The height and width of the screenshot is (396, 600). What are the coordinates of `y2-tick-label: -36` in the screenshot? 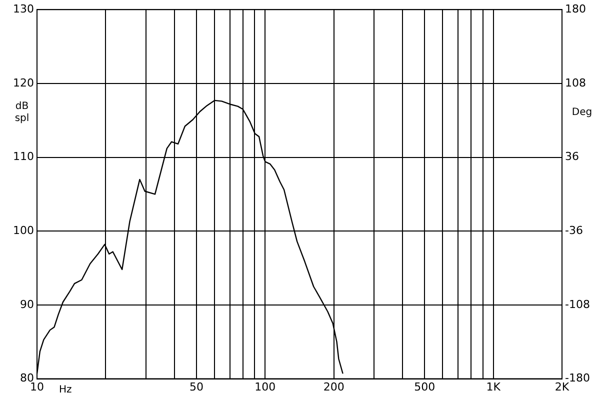 It's located at (574, 230).